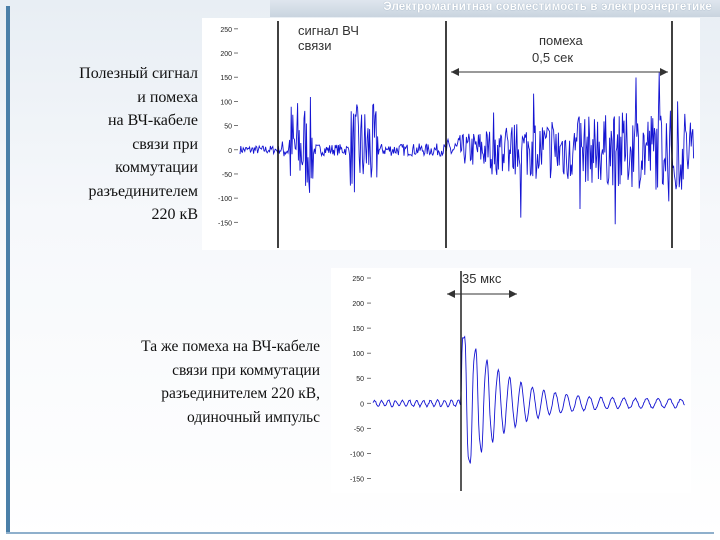  I want to click on top-chart-tick-label: 100, so click(226, 102).